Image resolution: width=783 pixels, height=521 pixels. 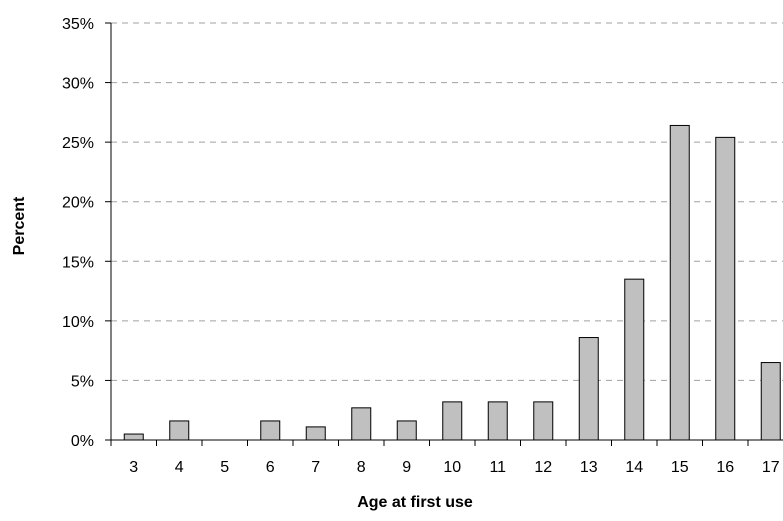 I want to click on x-tick-label: 10, so click(x=452, y=467).